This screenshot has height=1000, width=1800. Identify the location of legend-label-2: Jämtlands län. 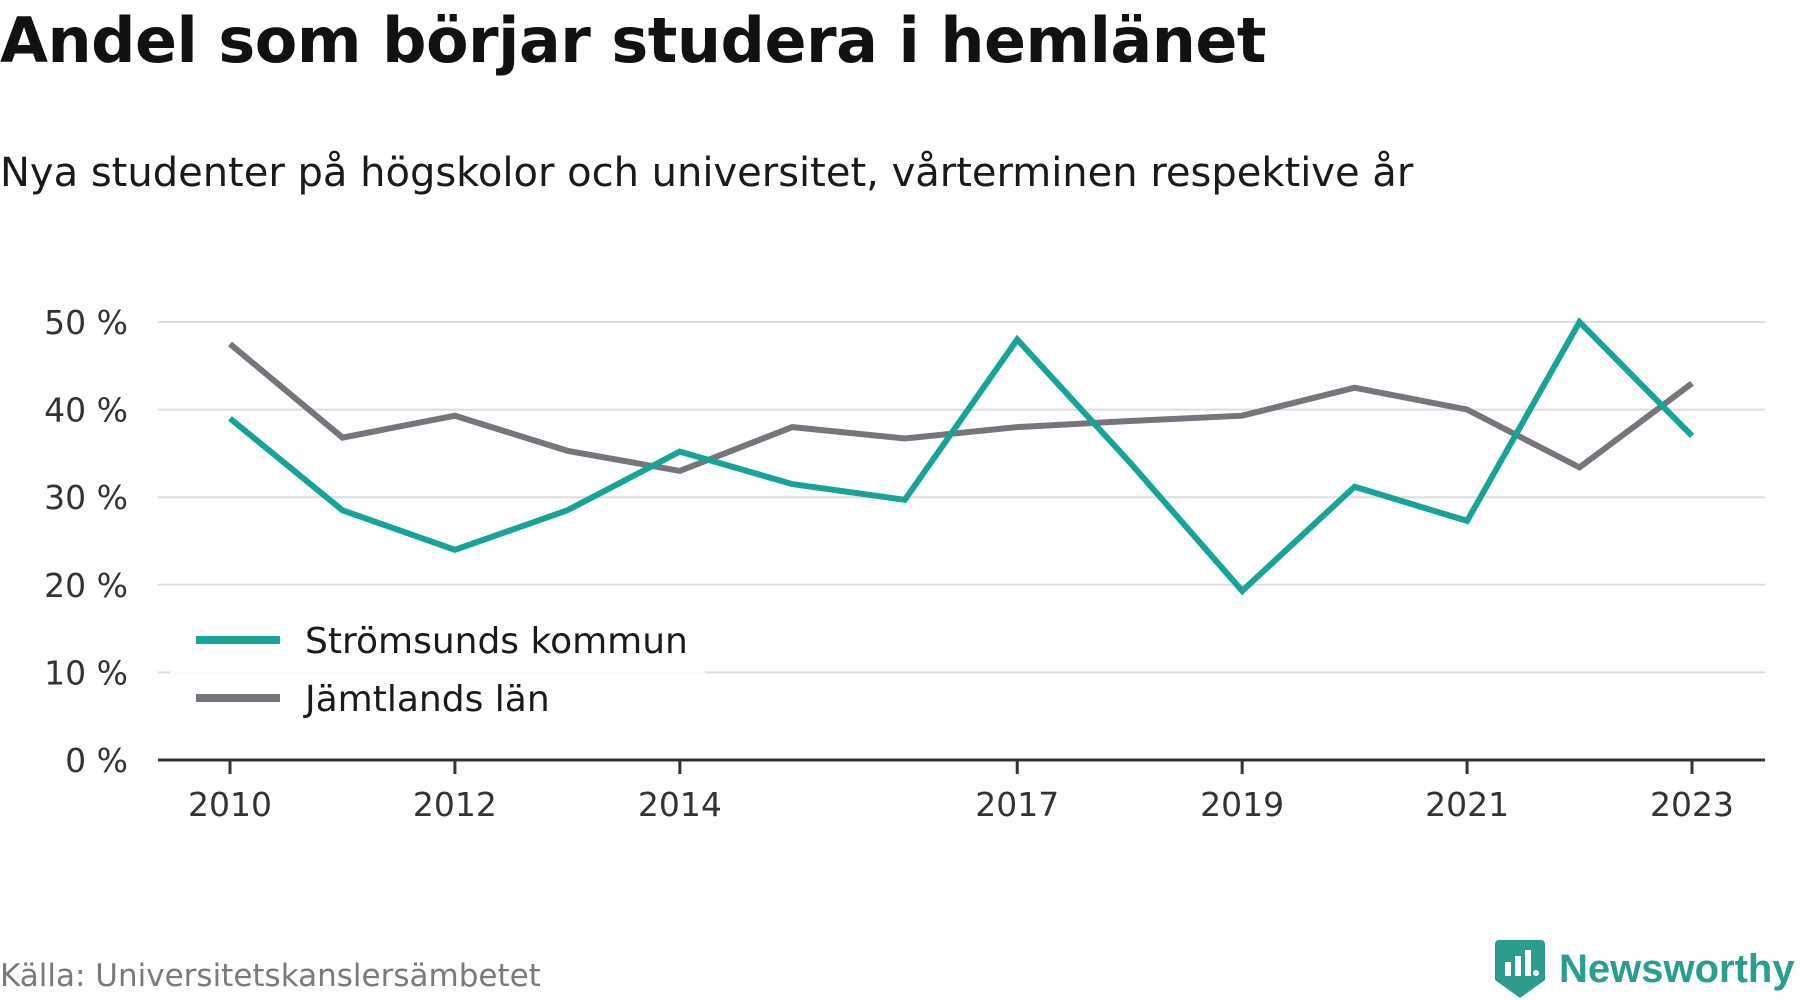
(426, 699).